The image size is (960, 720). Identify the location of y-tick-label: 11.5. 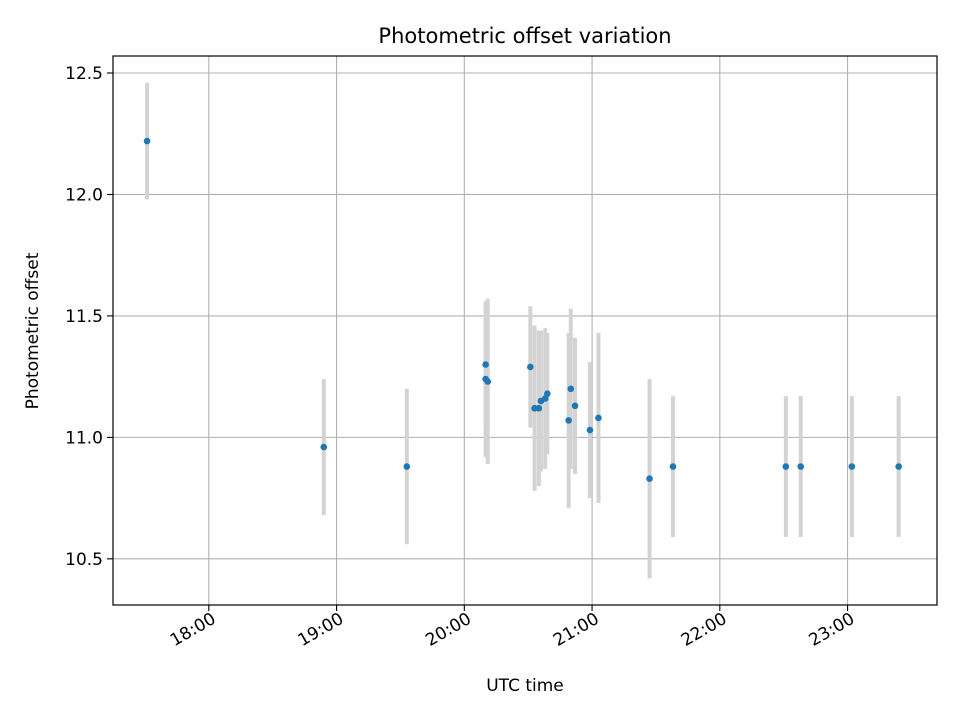
(84, 317).